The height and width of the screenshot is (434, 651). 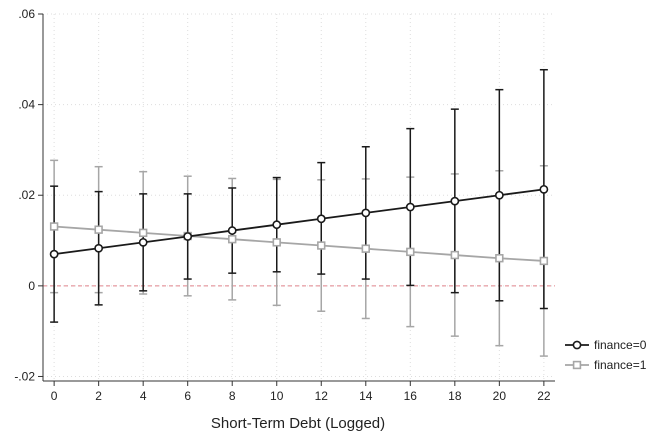 I want to click on x-tick-label: 20, so click(x=500, y=396).